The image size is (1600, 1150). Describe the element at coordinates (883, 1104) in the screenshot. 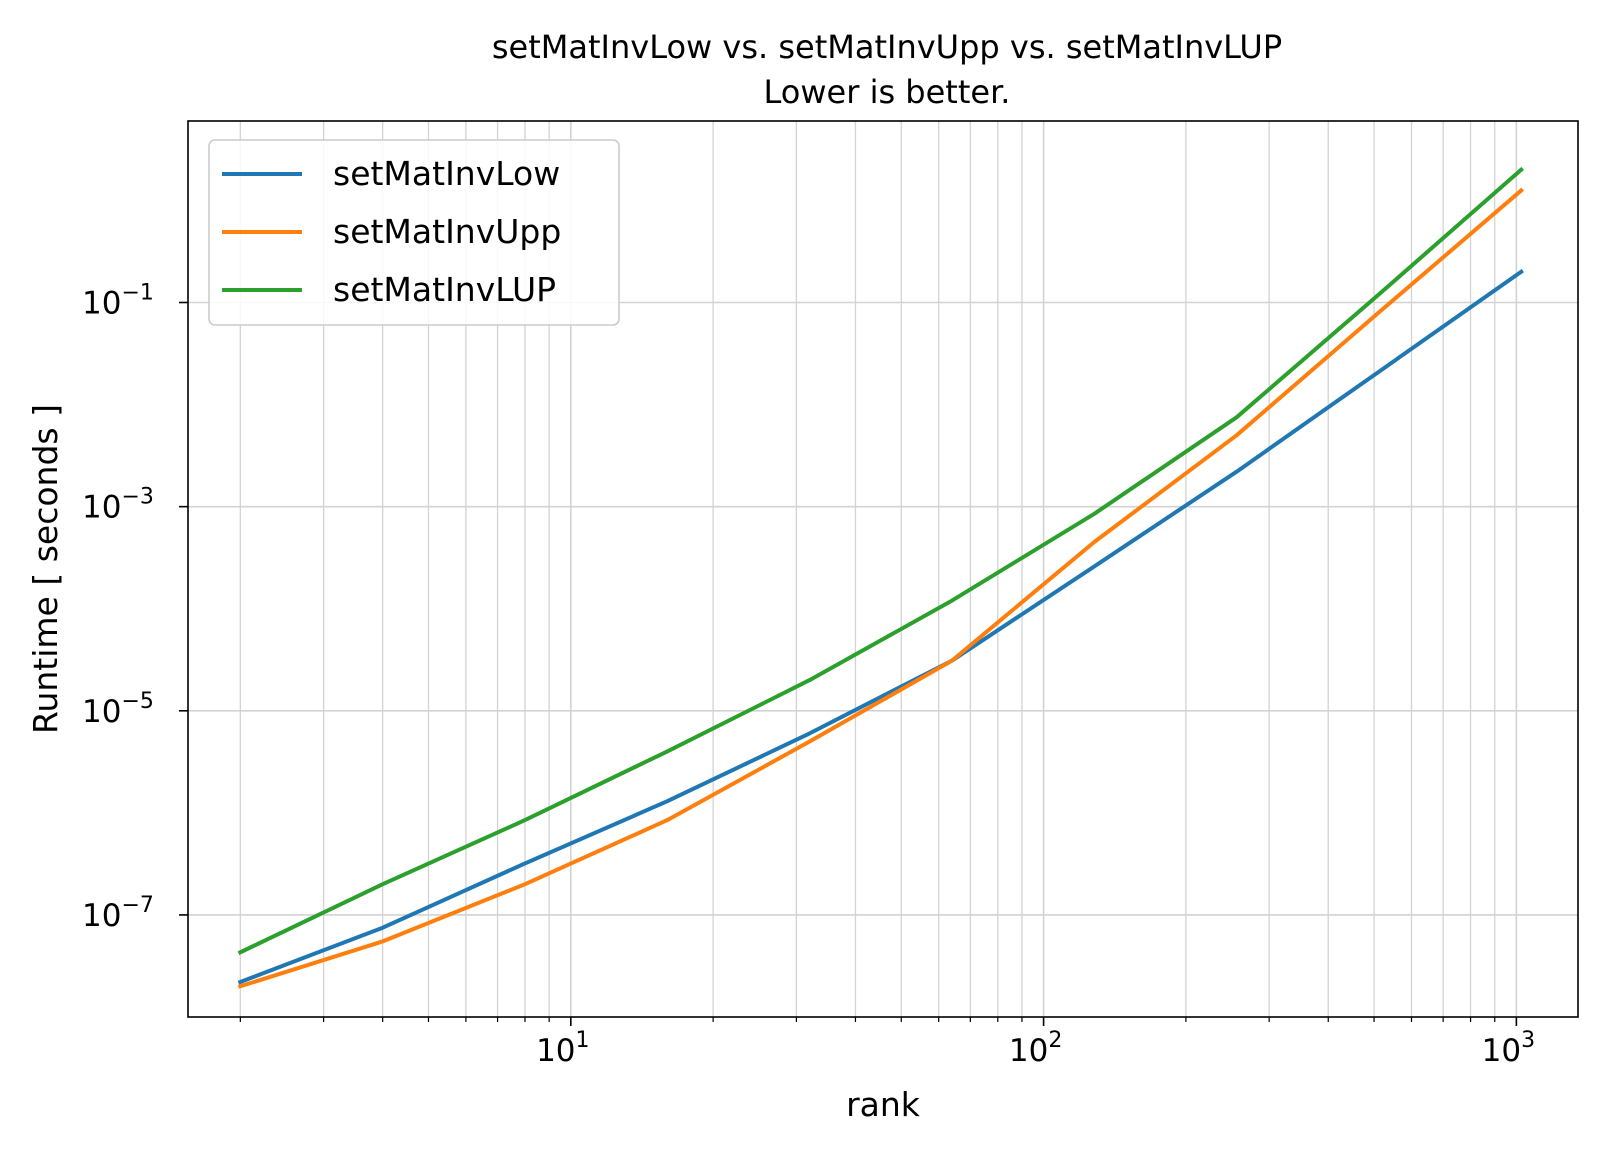

I see `x-axis-label: rank` at that location.